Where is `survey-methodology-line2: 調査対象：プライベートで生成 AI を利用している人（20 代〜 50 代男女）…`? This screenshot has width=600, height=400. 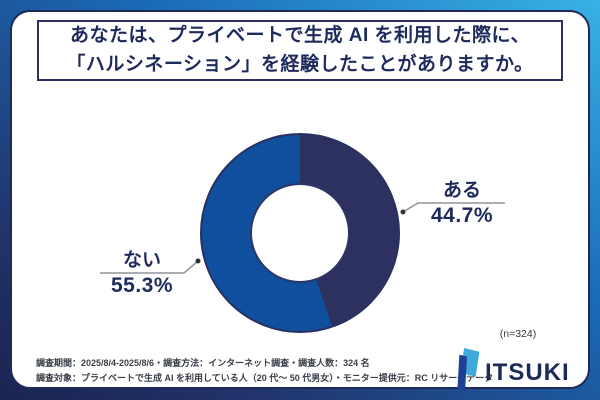 survey-methodology-line2: 調査対象：プライベートで生成 AI を利用している人（20 代〜 50 代男女）… is located at coordinates (265, 378).